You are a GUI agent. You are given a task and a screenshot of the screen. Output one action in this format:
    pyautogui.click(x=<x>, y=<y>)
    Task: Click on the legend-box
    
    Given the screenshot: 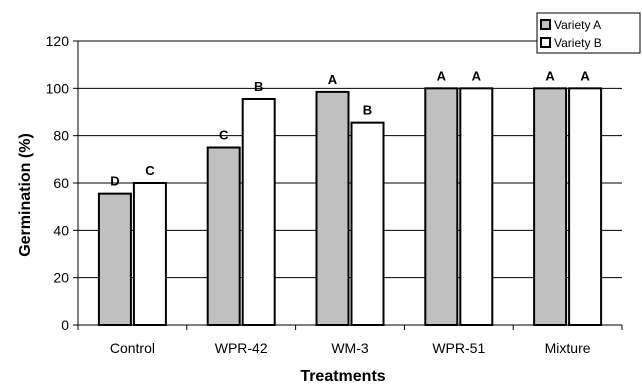 What is the action you would take?
    pyautogui.click(x=588, y=33)
    